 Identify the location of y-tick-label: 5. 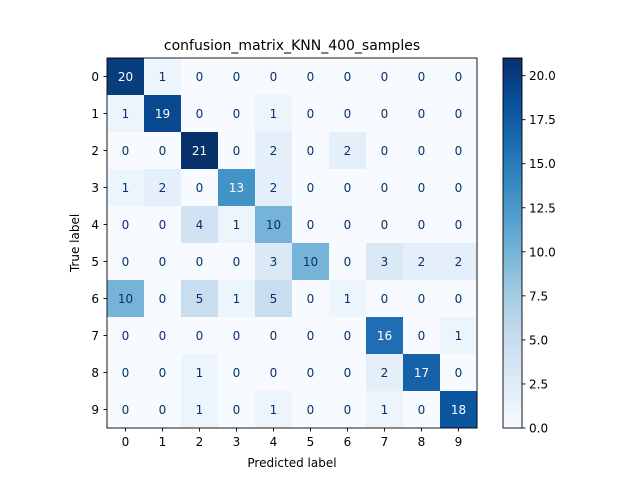
(95, 262).